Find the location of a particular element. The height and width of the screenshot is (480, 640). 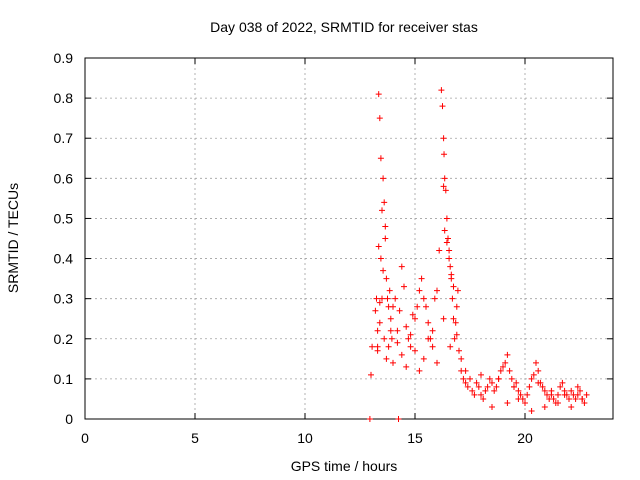

x-tick-label: 5 is located at coordinates (195, 438).